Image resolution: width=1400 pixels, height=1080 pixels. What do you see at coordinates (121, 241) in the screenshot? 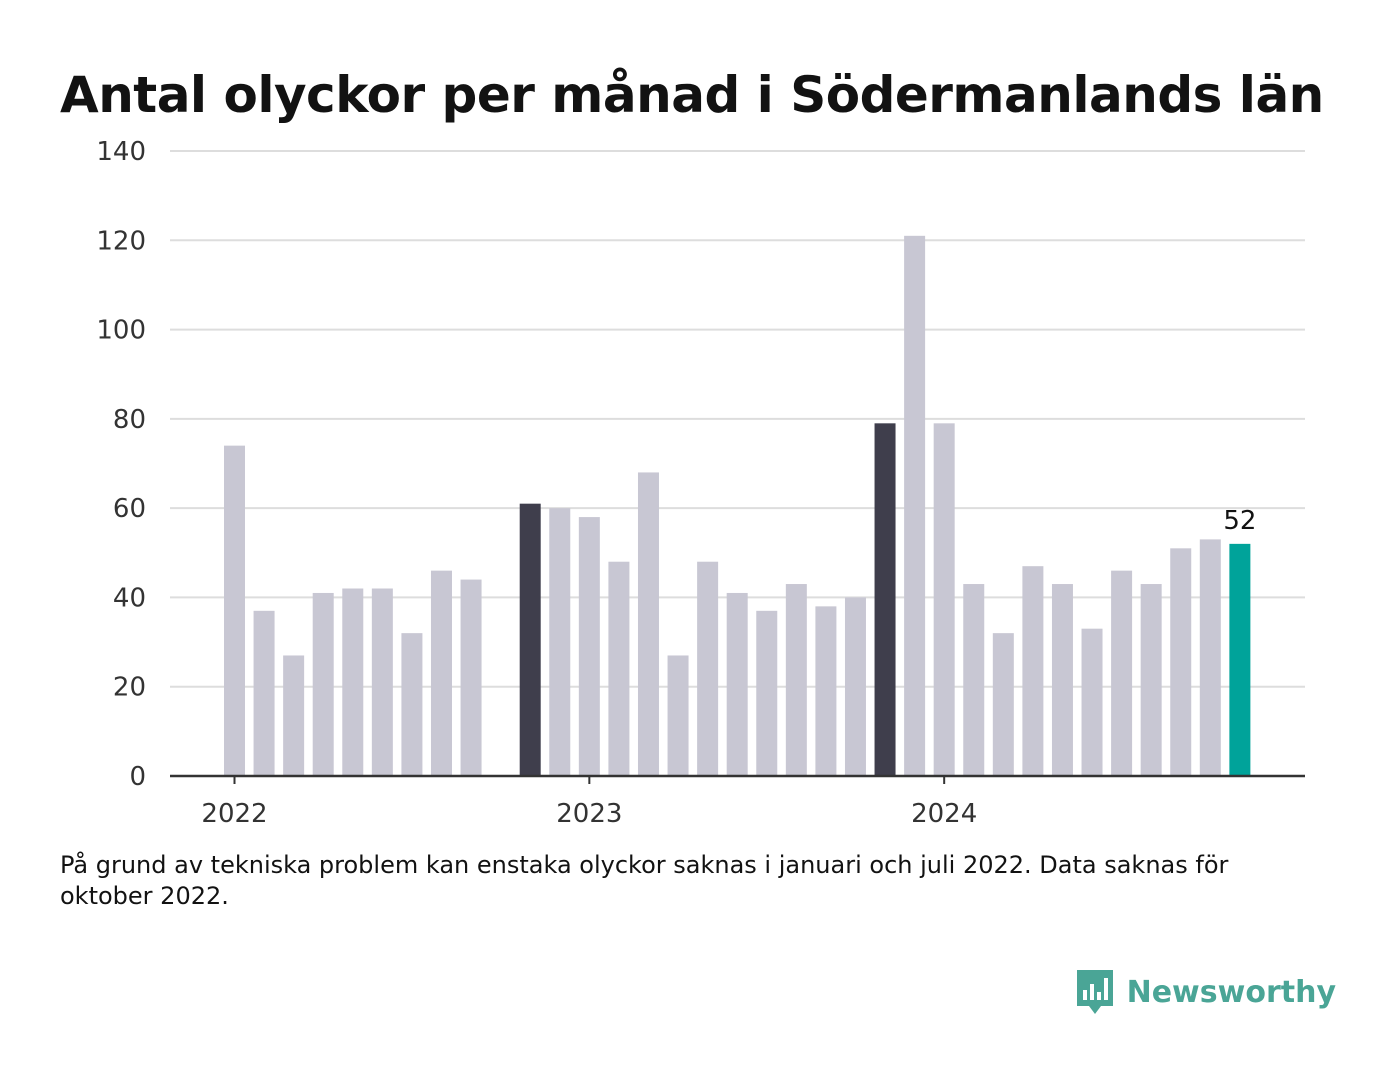
I see `y-tick-label: 120` at bounding box center [121, 241].